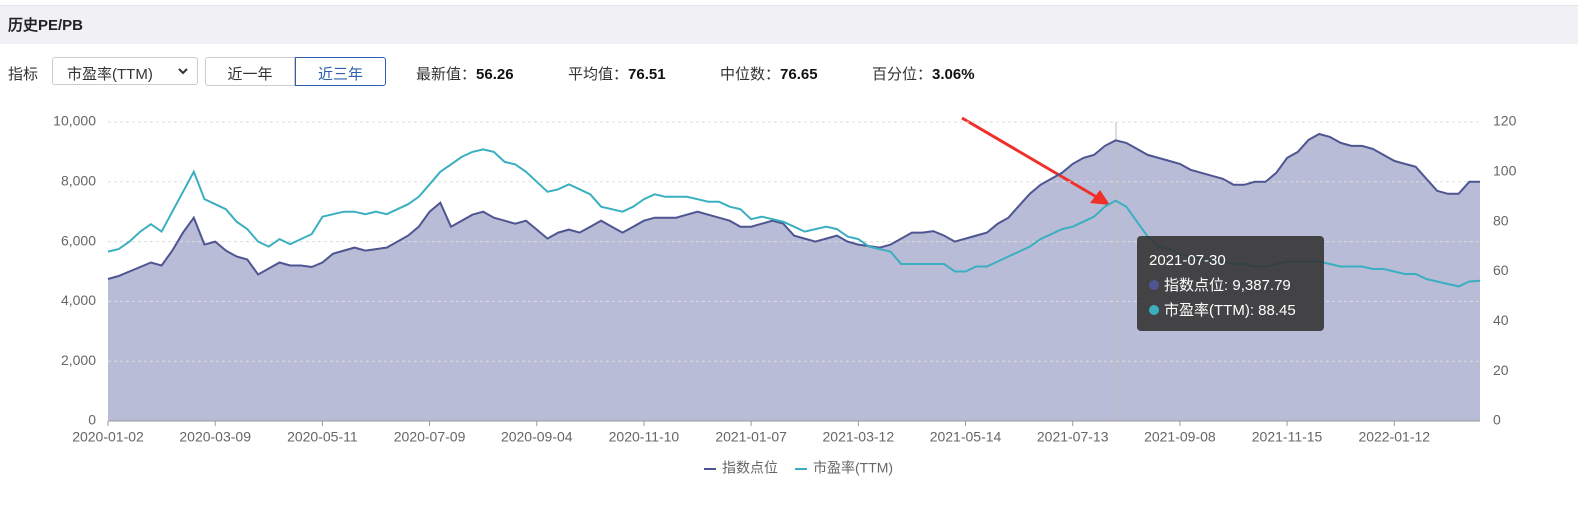  I want to click on x-tick-label: 2020-09-04, so click(537, 437).